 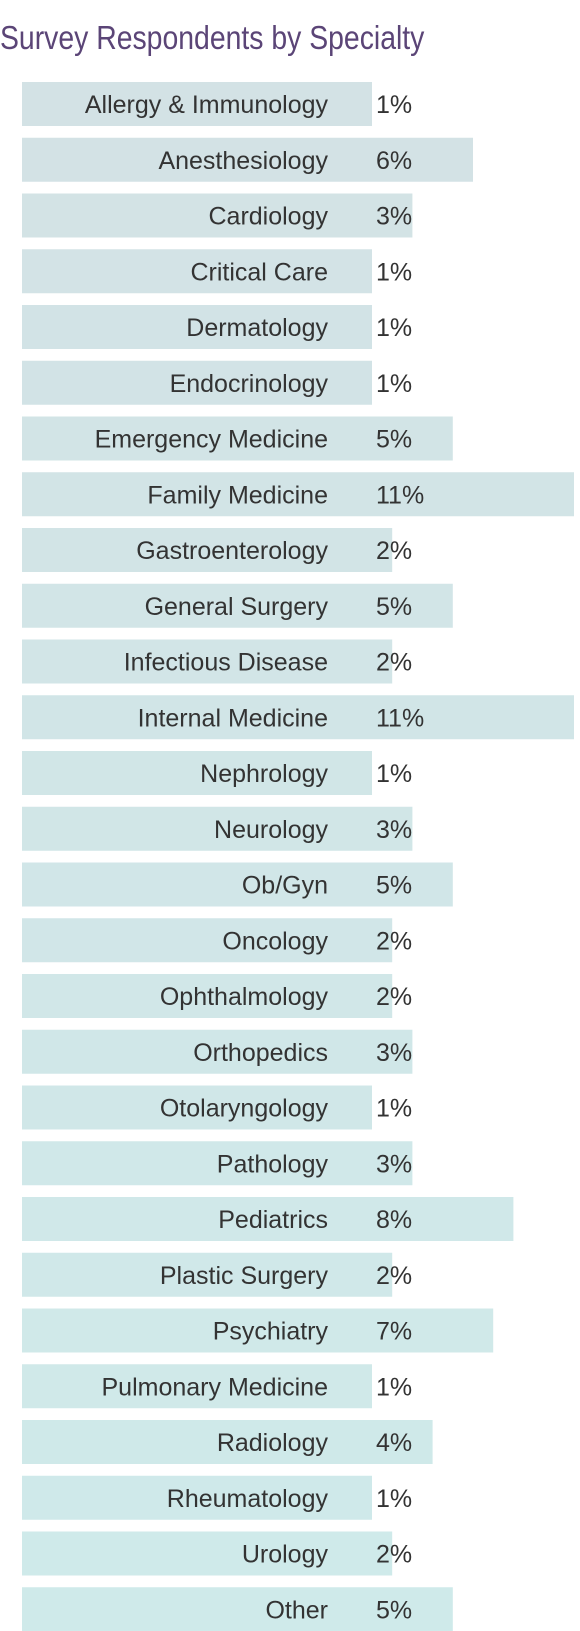 I want to click on category-label: Ophthalmology, so click(x=244, y=997).